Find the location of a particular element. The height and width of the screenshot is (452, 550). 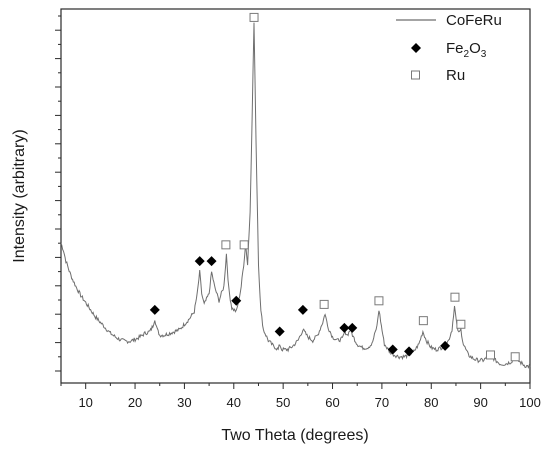

legend-label-fe2o3: Fe2O3 is located at coordinates (466, 50).